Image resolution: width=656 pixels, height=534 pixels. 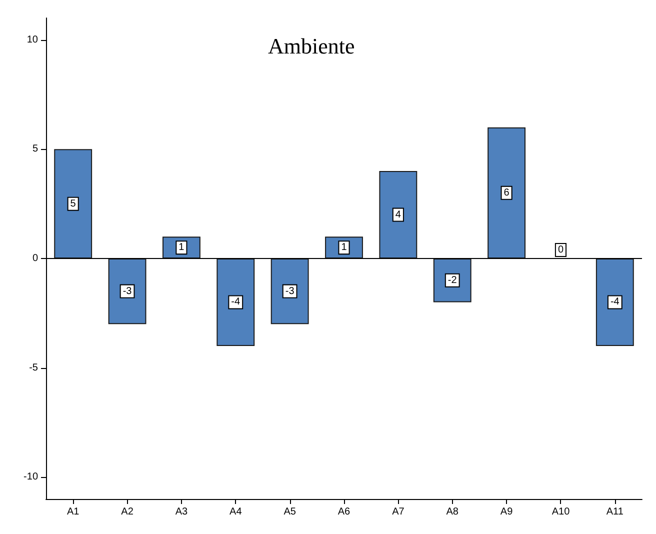 I want to click on data-label: -2, so click(x=453, y=280).